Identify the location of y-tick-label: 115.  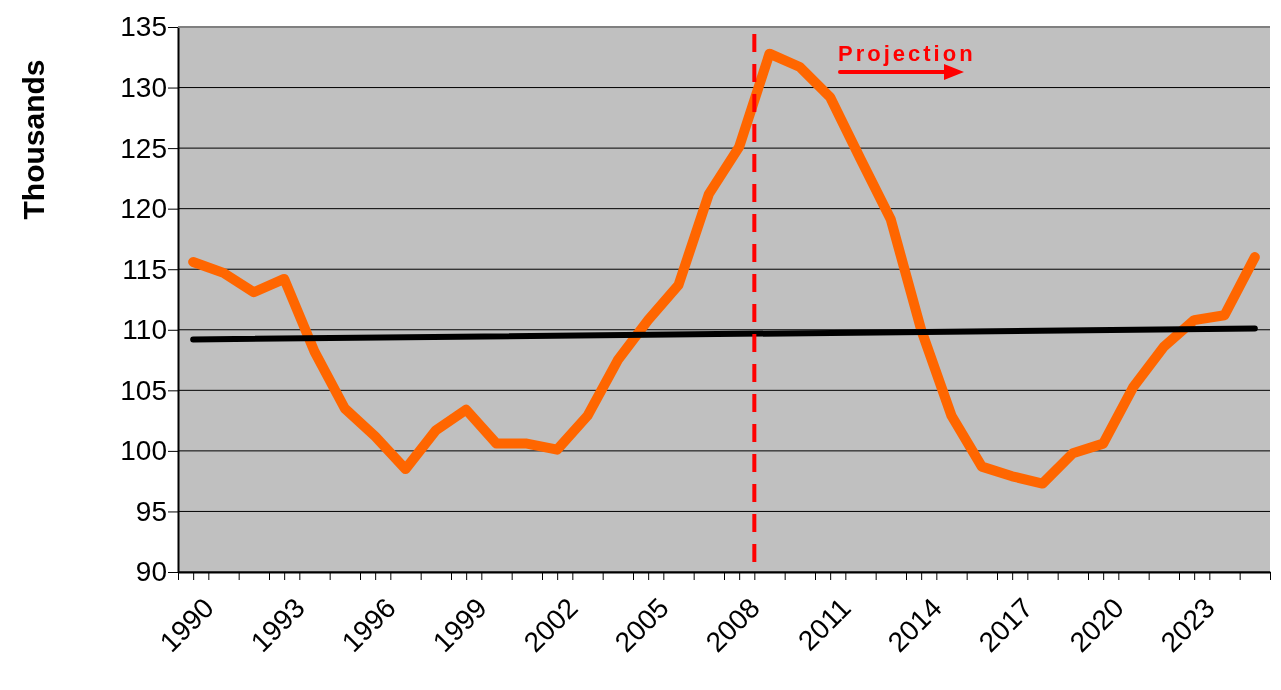
(144, 269).